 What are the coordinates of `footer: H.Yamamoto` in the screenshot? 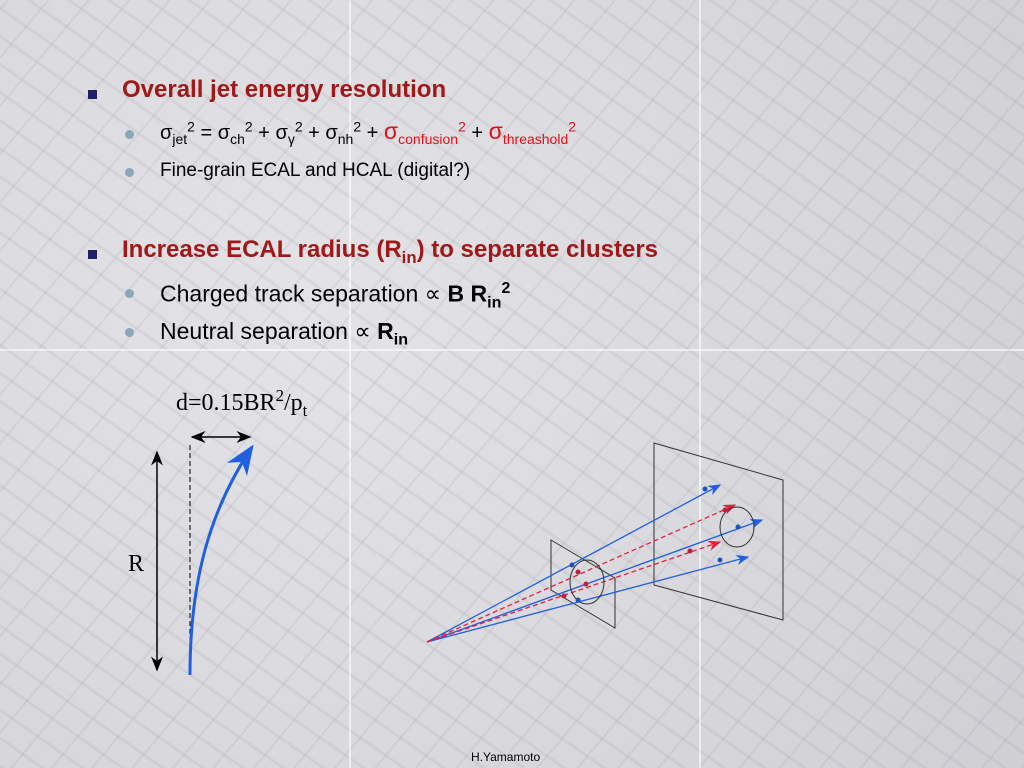 It's located at (505, 757).